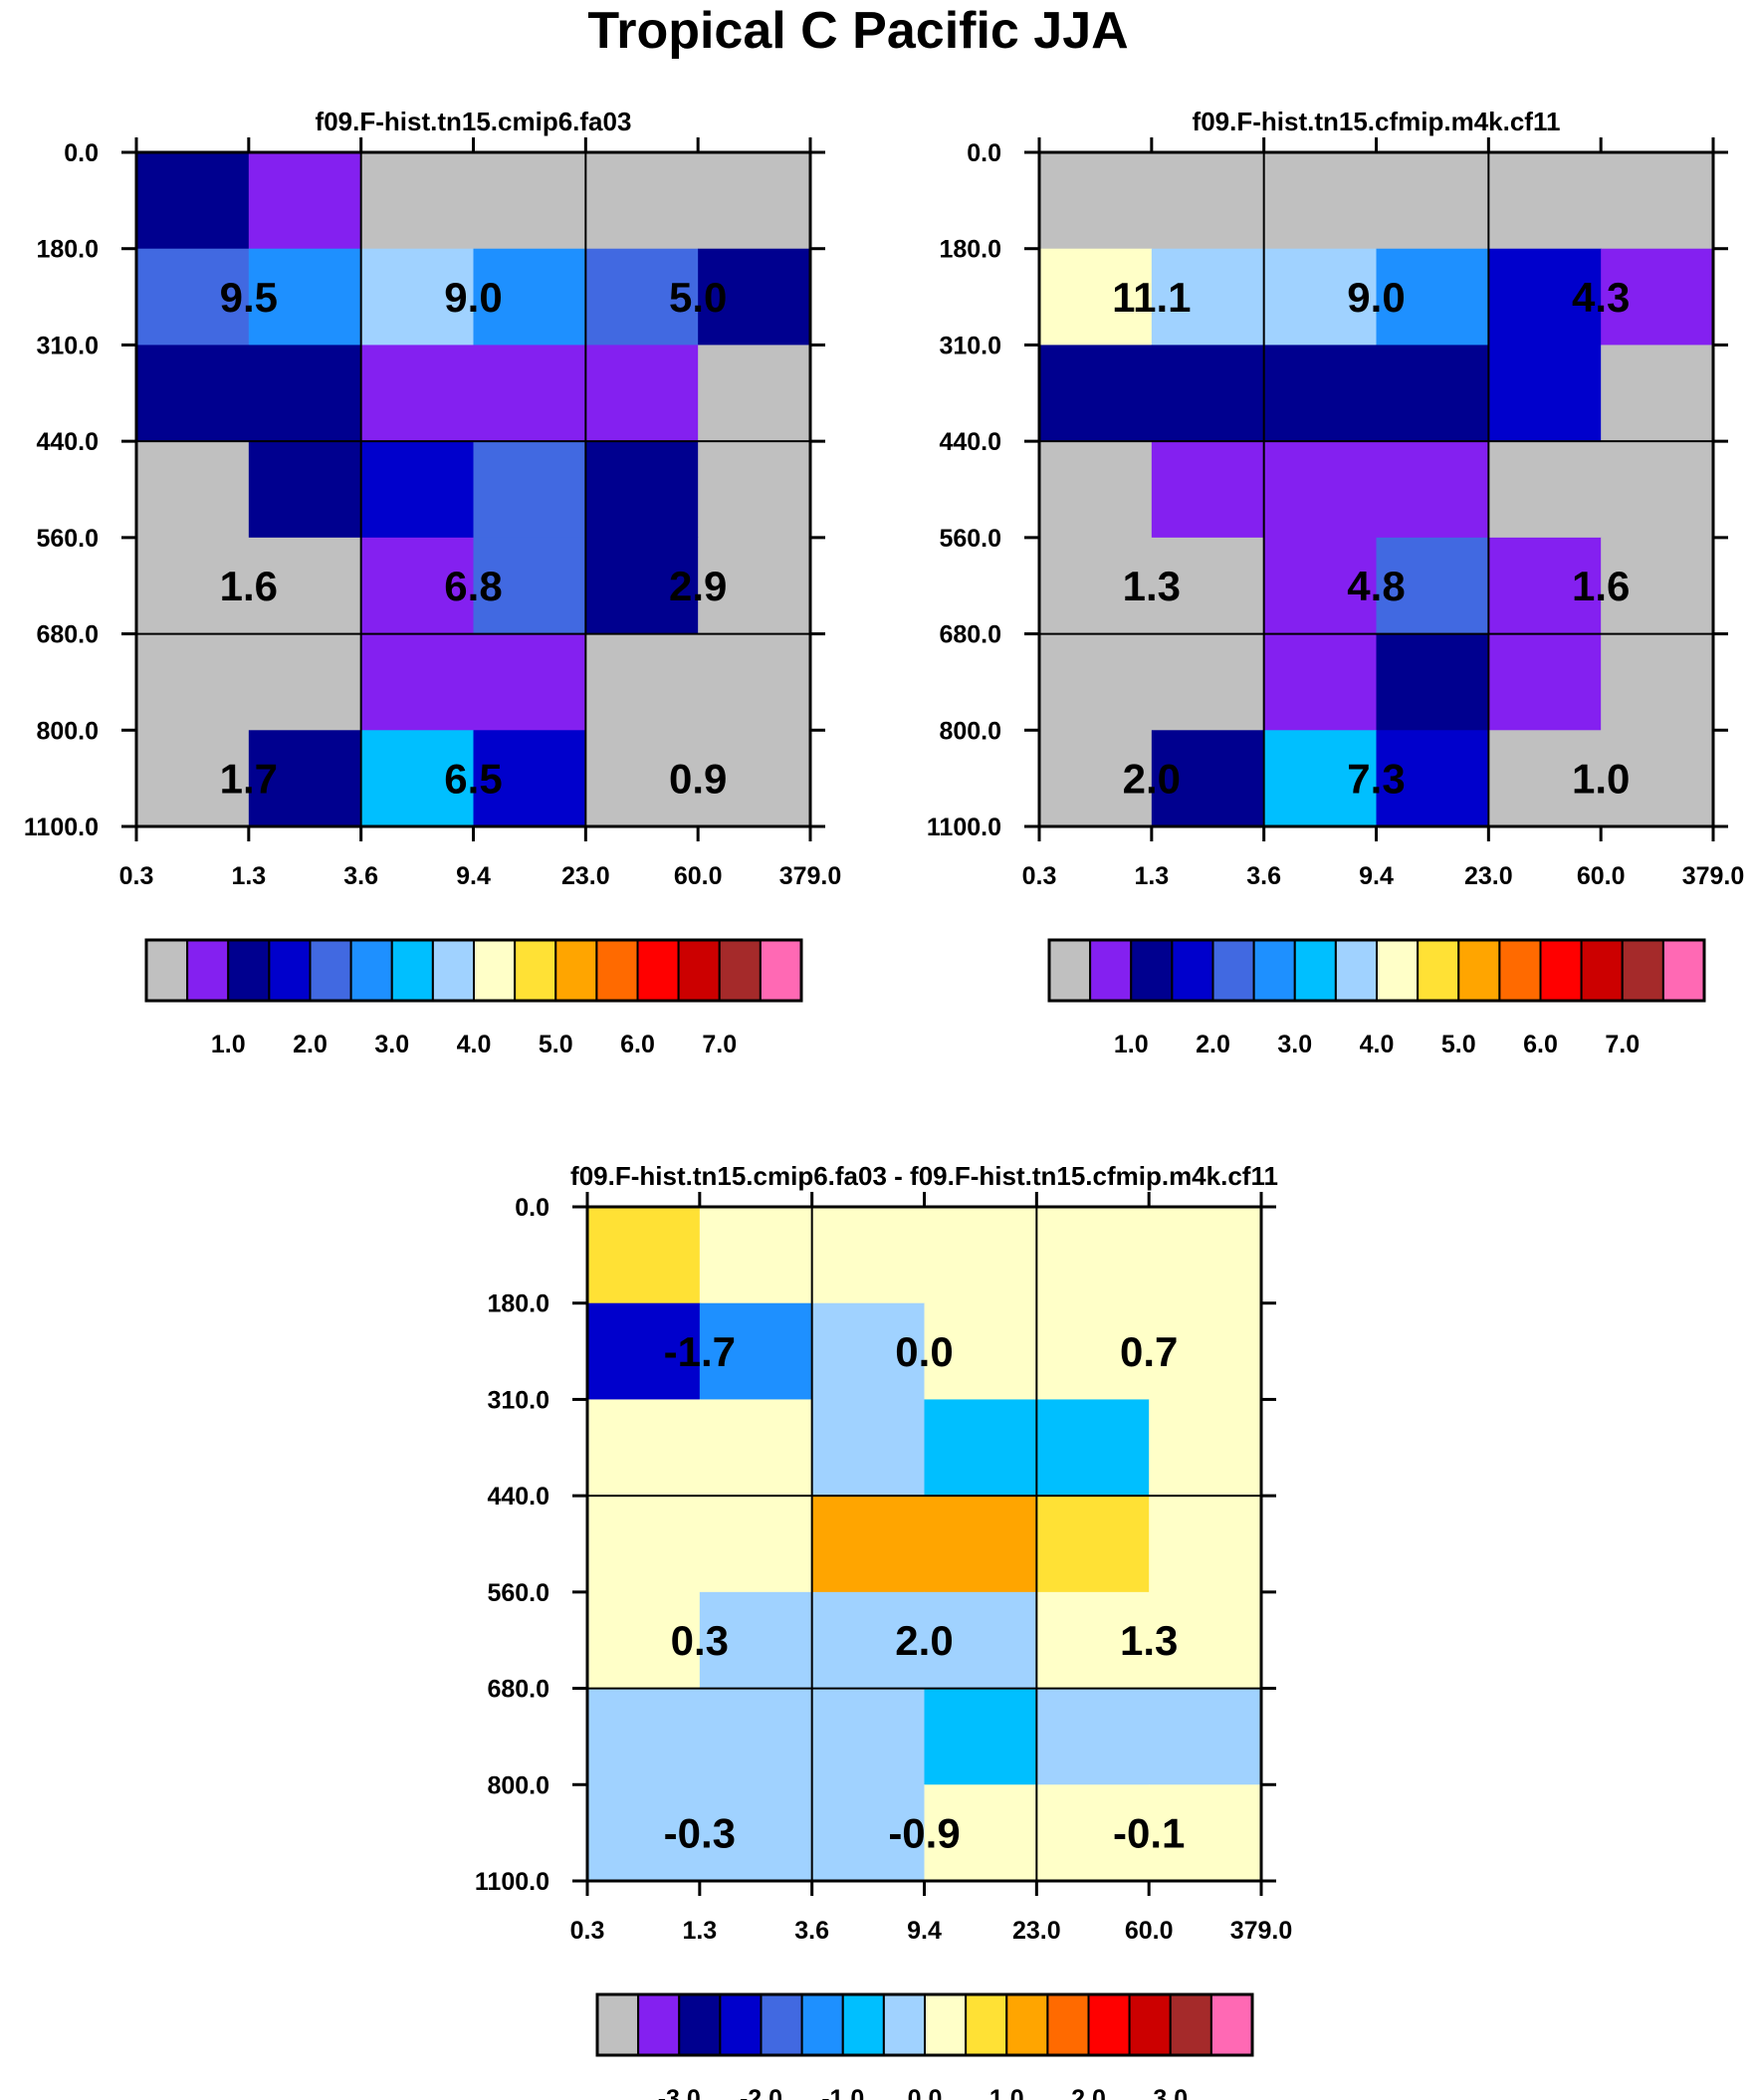  I want to click on block-value-label: 2.9, so click(698, 586).